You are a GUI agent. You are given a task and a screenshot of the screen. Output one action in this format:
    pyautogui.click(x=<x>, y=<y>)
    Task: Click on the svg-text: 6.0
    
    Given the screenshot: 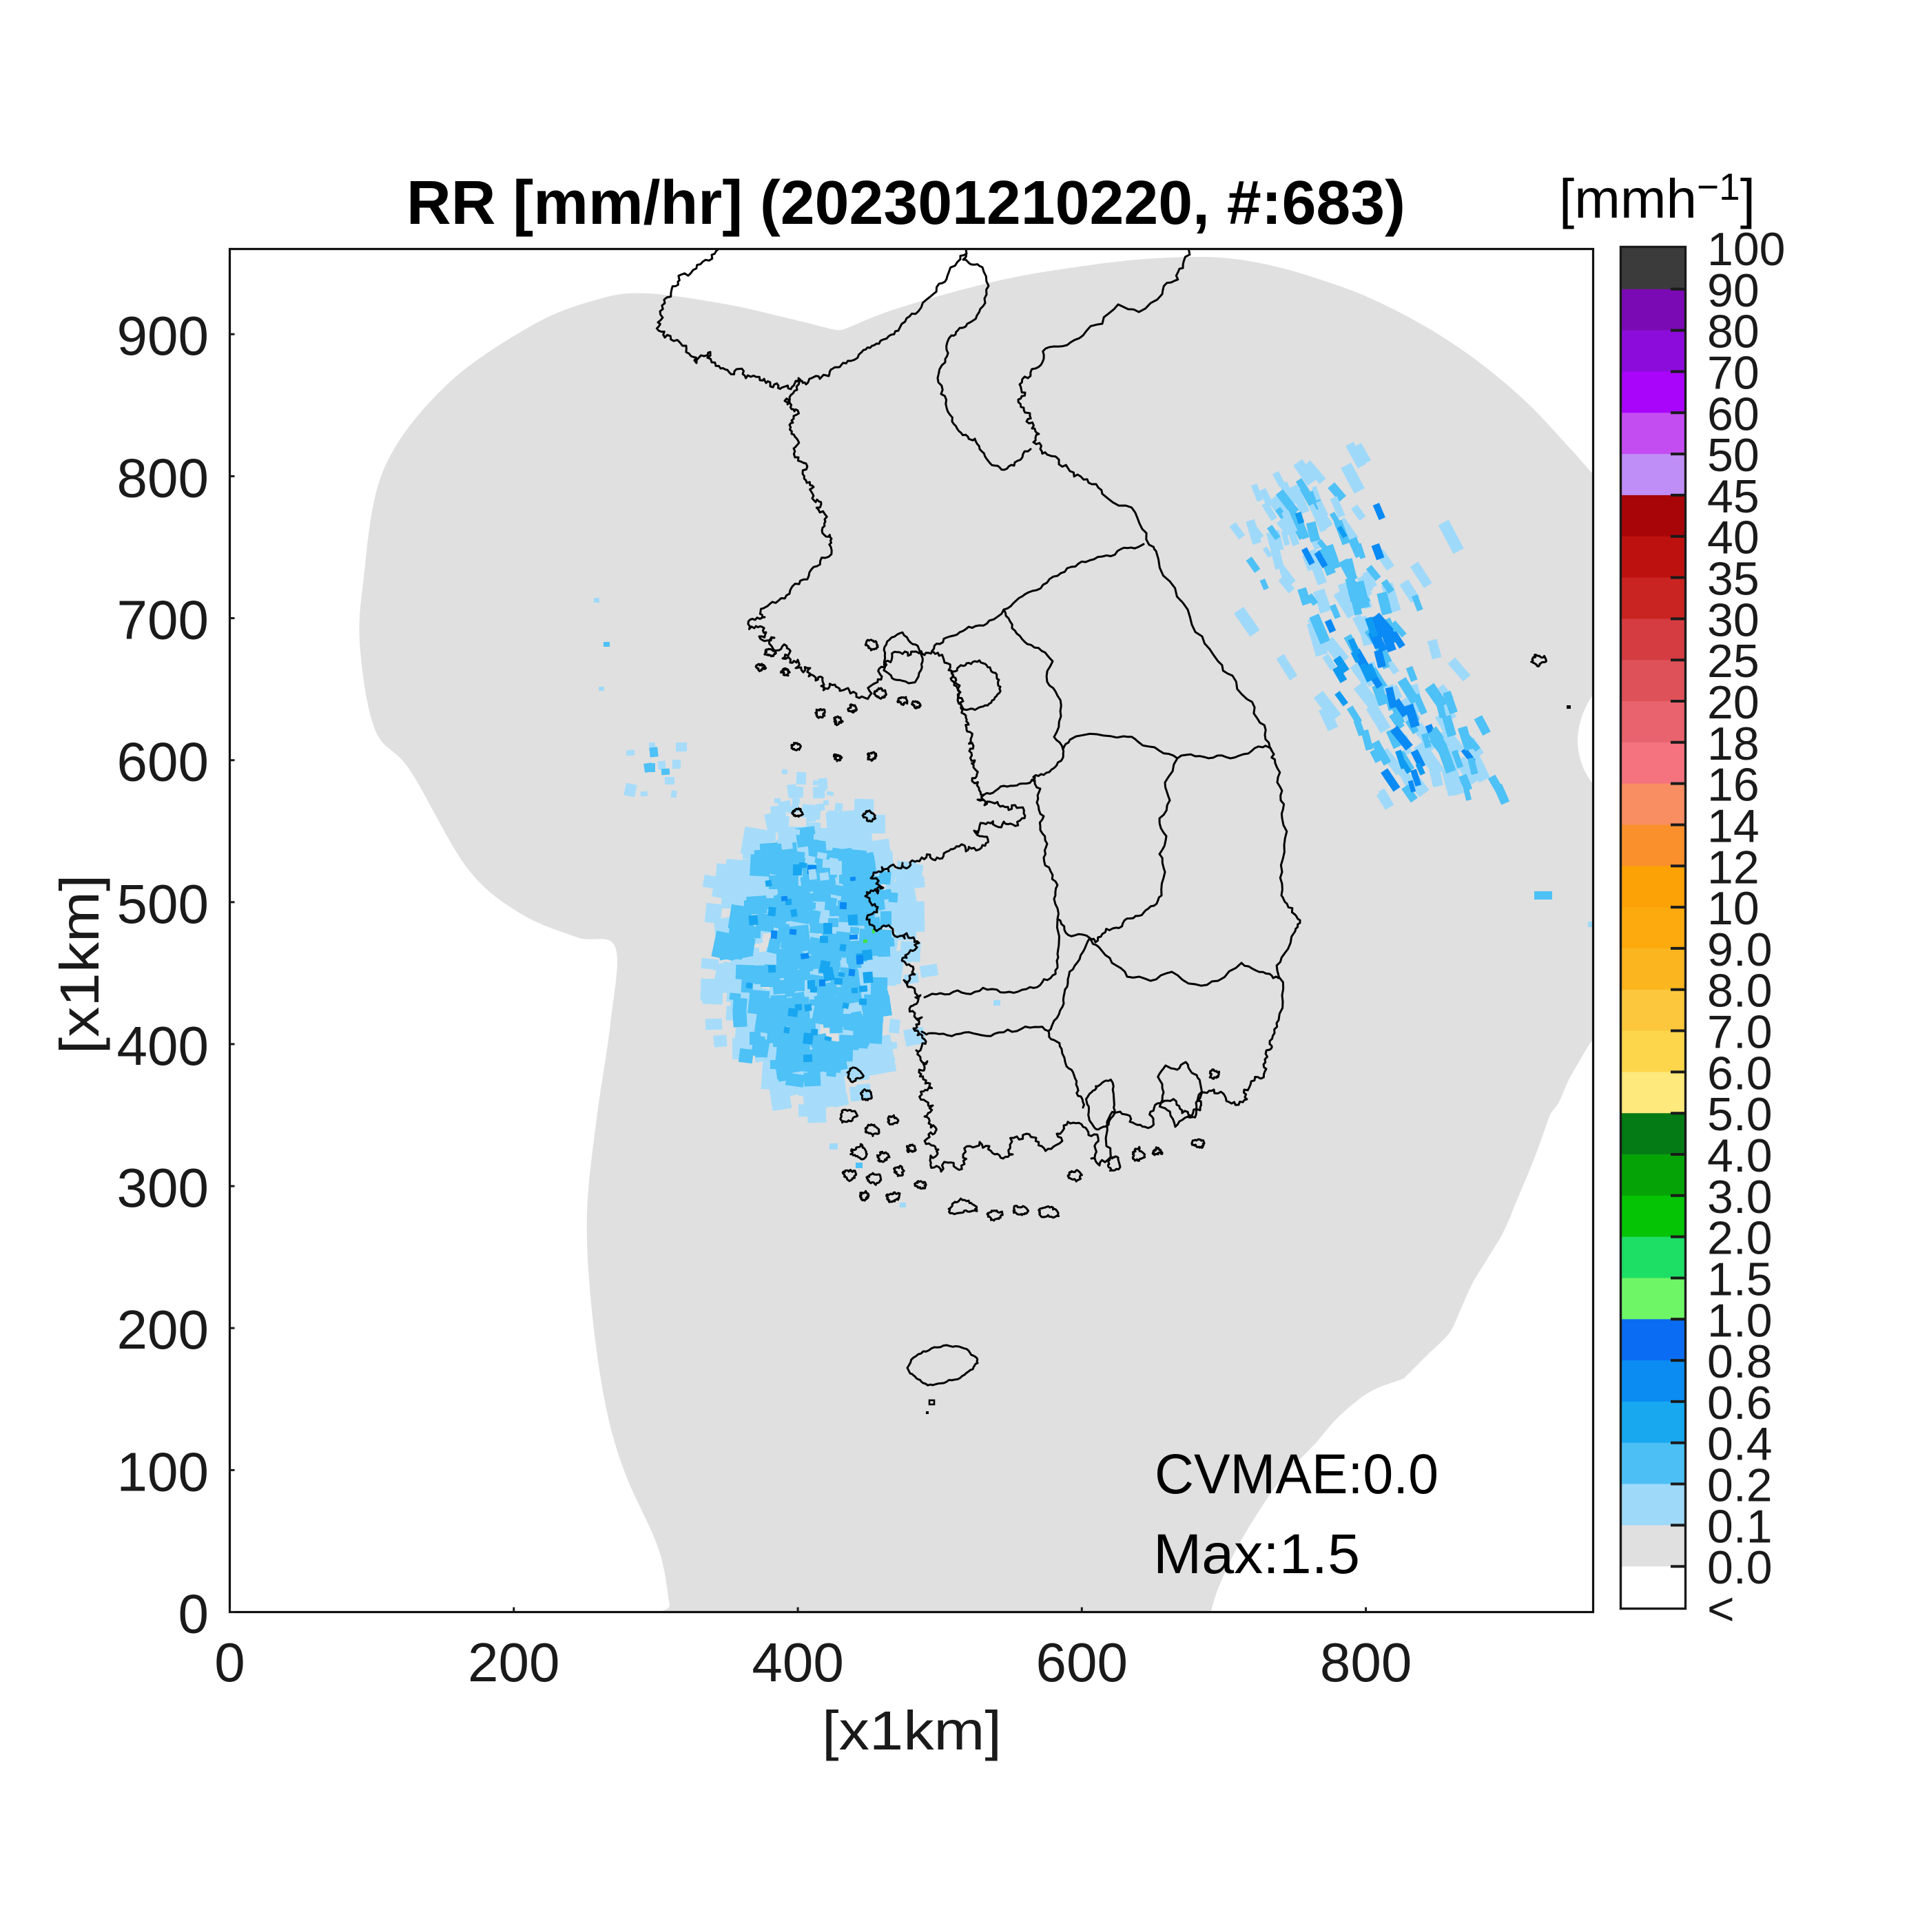 What is the action you would take?
    pyautogui.click(x=1740, y=1073)
    